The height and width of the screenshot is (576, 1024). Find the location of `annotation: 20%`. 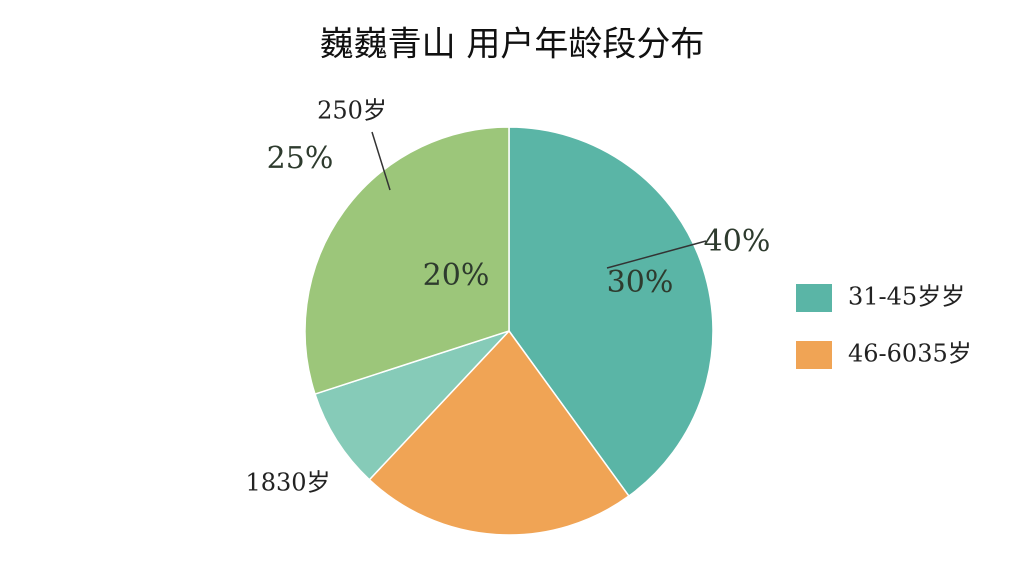

annotation: 20% is located at coordinates (456, 275).